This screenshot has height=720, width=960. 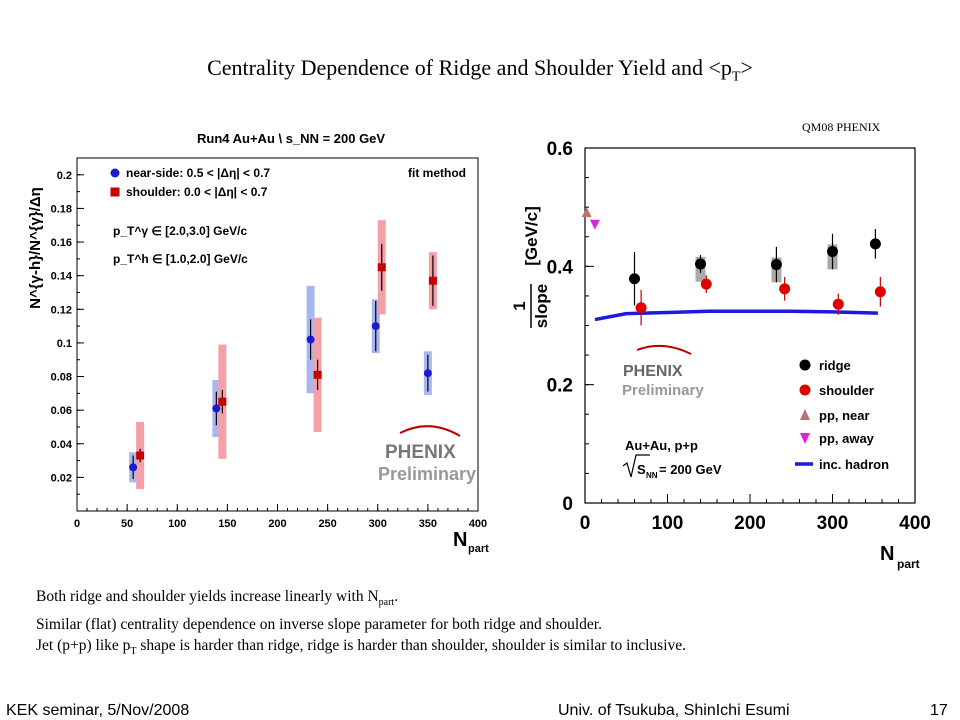 What do you see at coordinates (35, 248) in the screenshot?
I see `y-axis-label: N^{γ-h}/N^{γ}/Δη` at bounding box center [35, 248].